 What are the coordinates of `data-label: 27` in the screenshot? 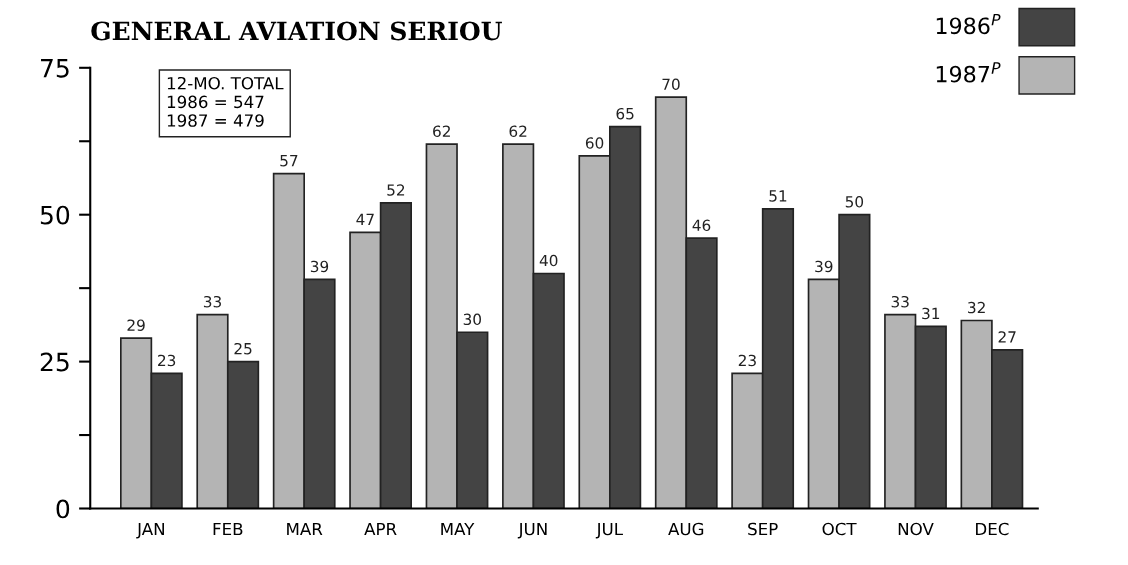 It's located at (1007, 337).